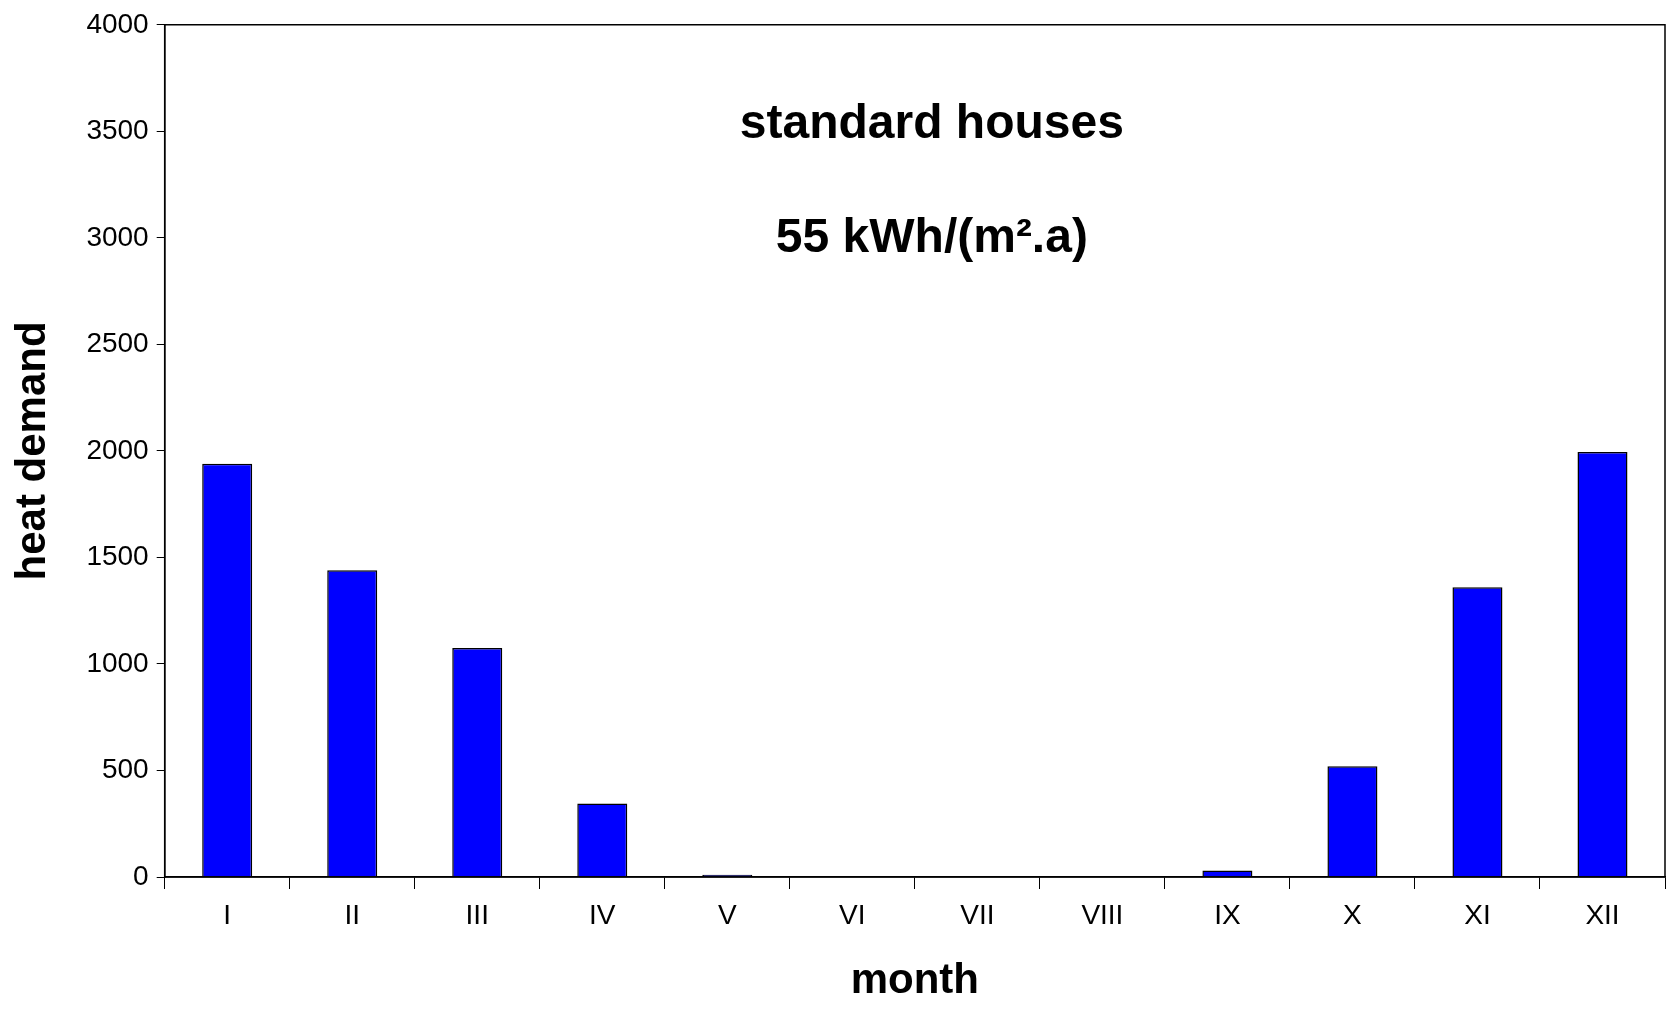 This screenshot has width=1669, height=1015. I want to click on x-tick-label: X, so click(1353, 914).